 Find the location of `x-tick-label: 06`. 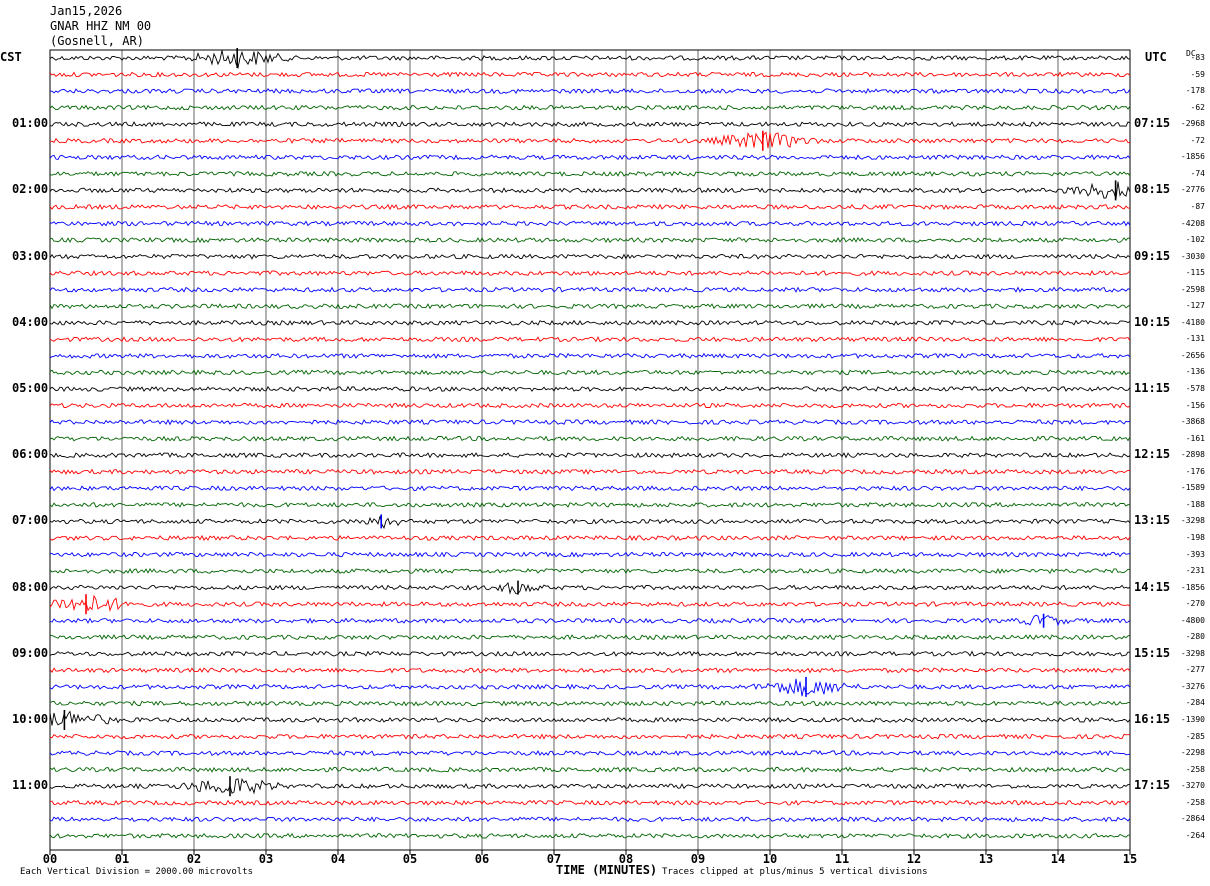

x-tick-label: 06 is located at coordinates (482, 859).